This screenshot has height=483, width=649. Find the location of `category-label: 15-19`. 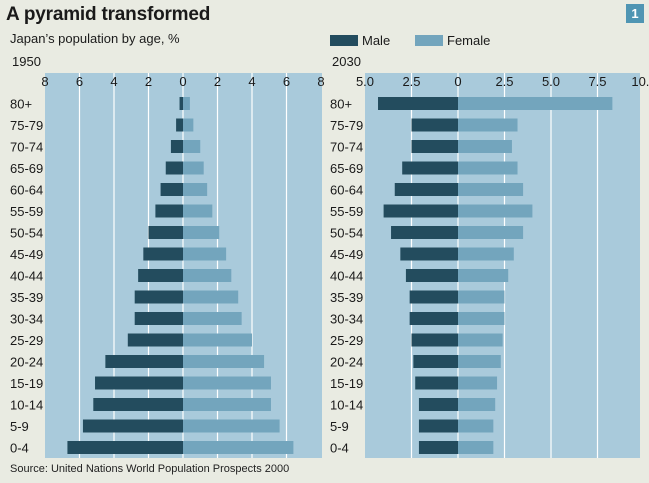

category-label: 15-19 is located at coordinates (346, 383).